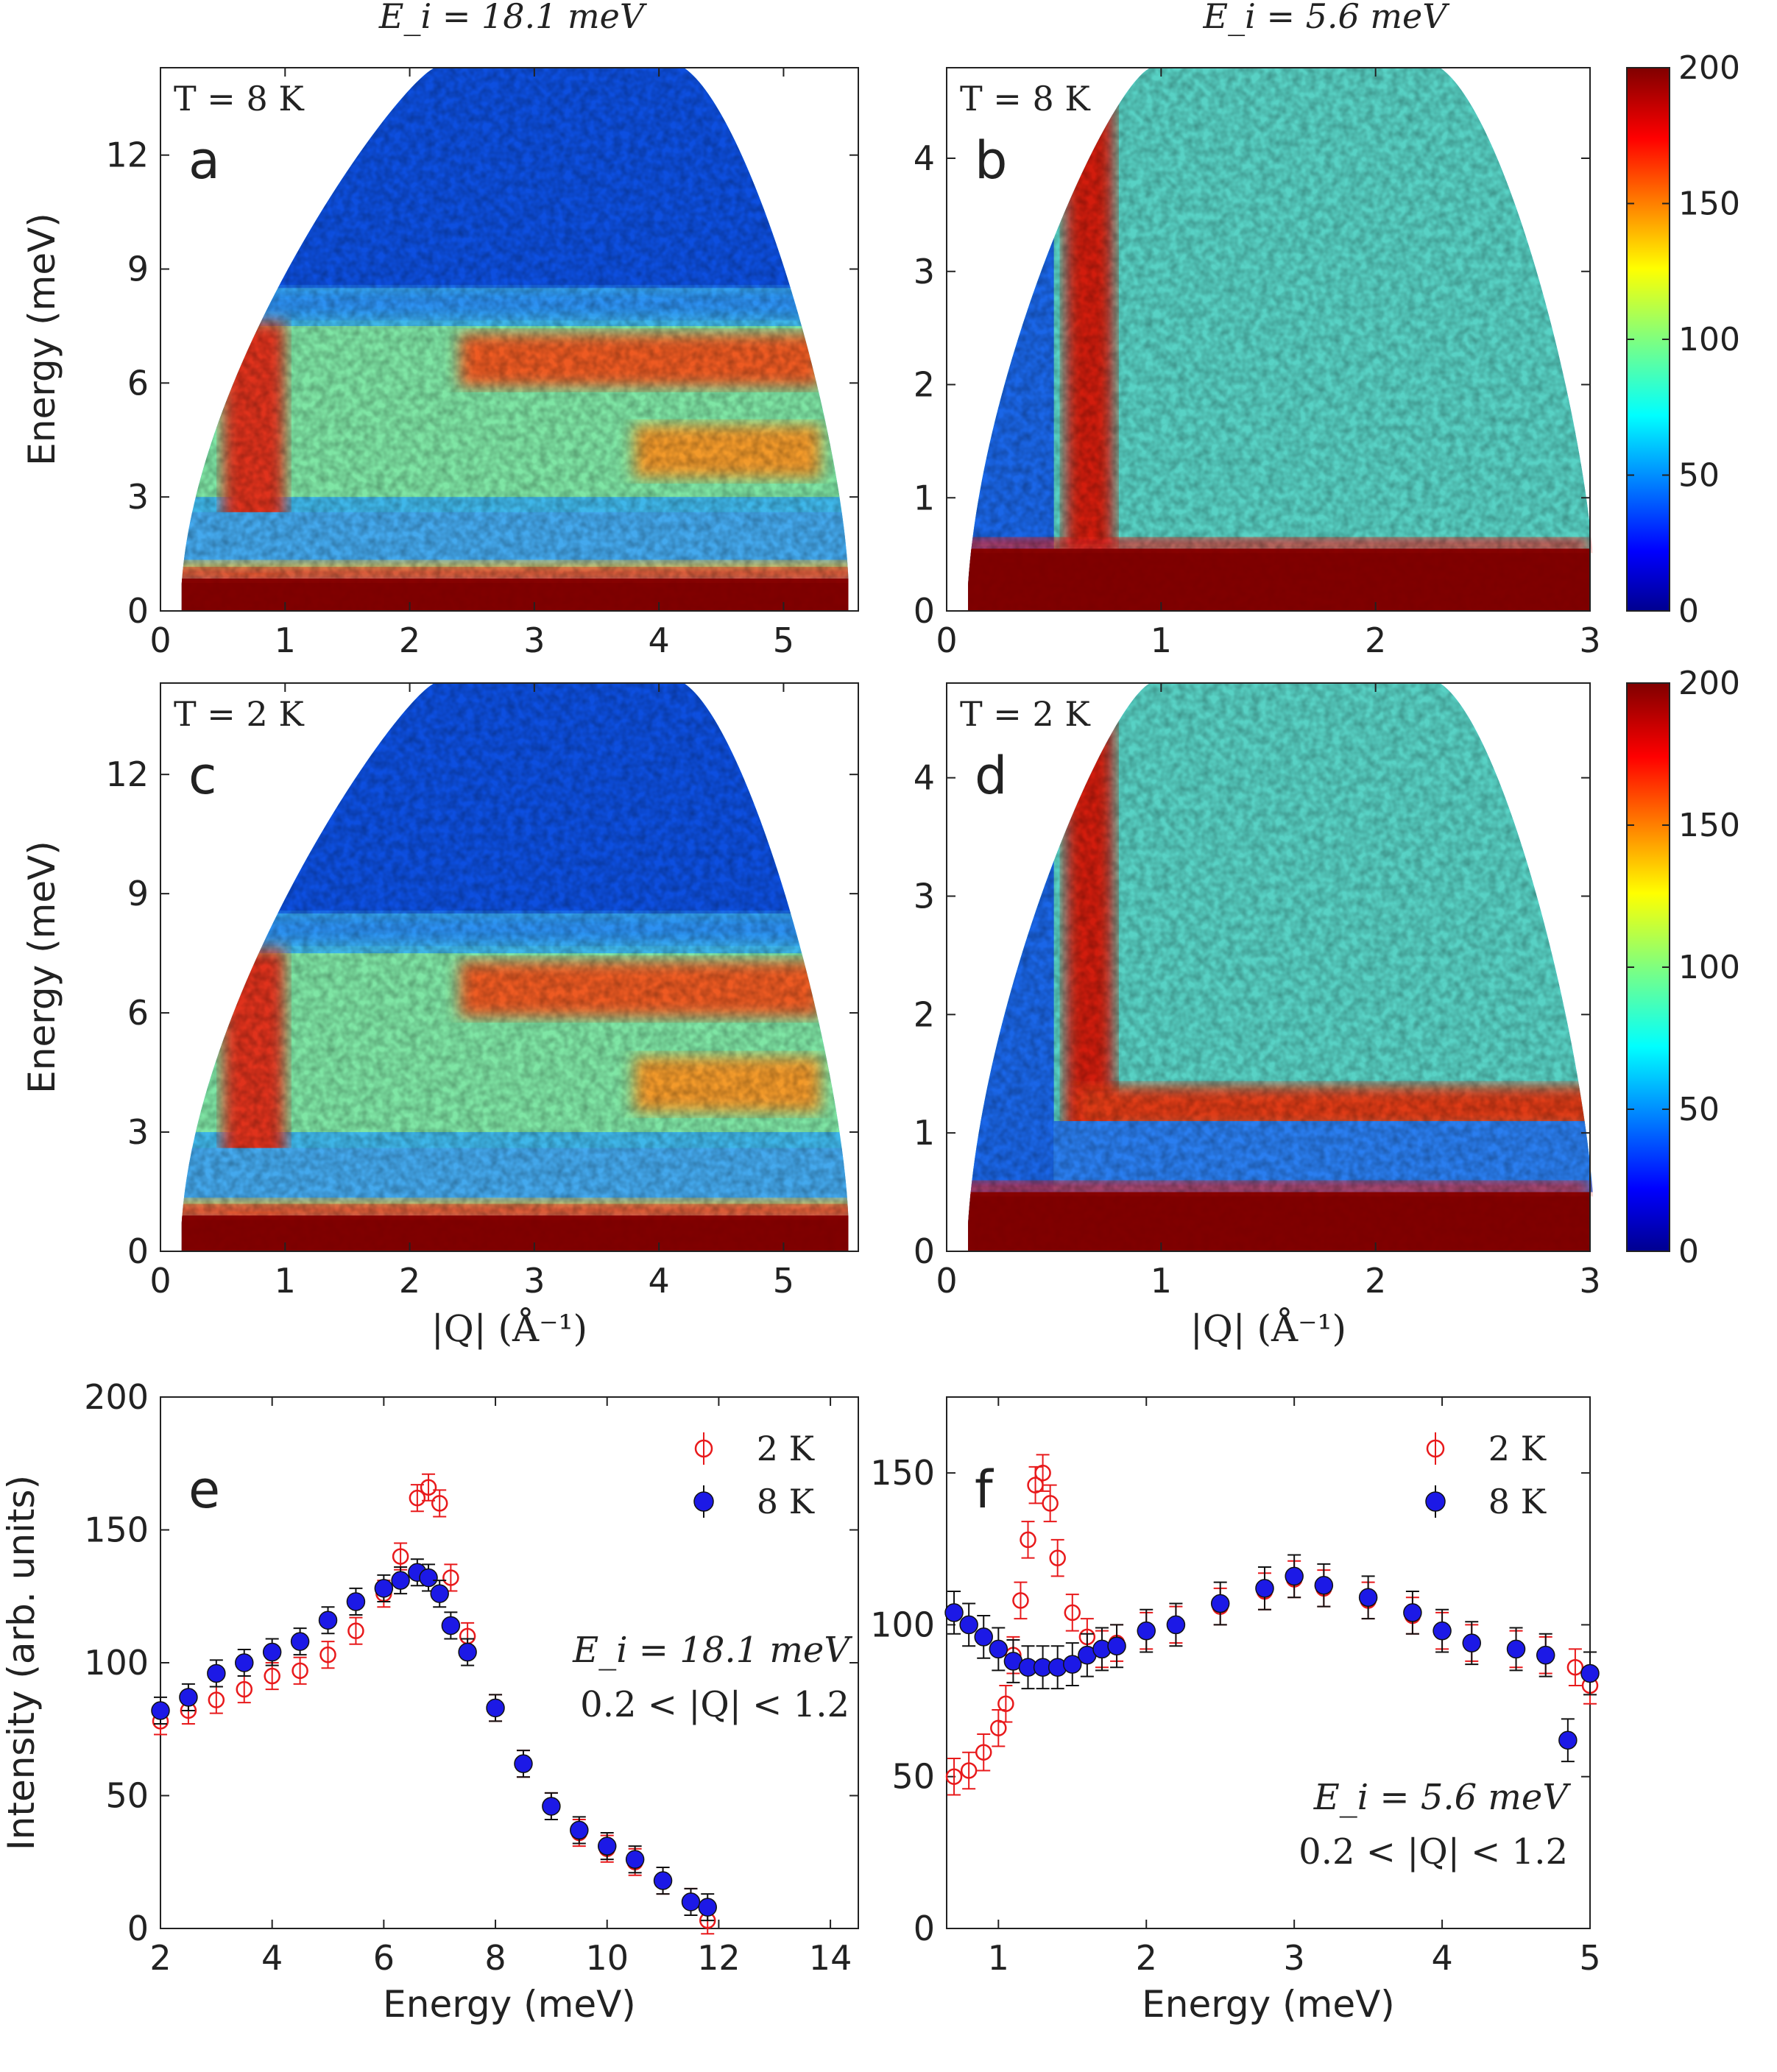 The width and height of the screenshot is (1777, 2072). Describe the element at coordinates (1689, 611) in the screenshot. I see `colorbar-tick-label: 0` at that location.